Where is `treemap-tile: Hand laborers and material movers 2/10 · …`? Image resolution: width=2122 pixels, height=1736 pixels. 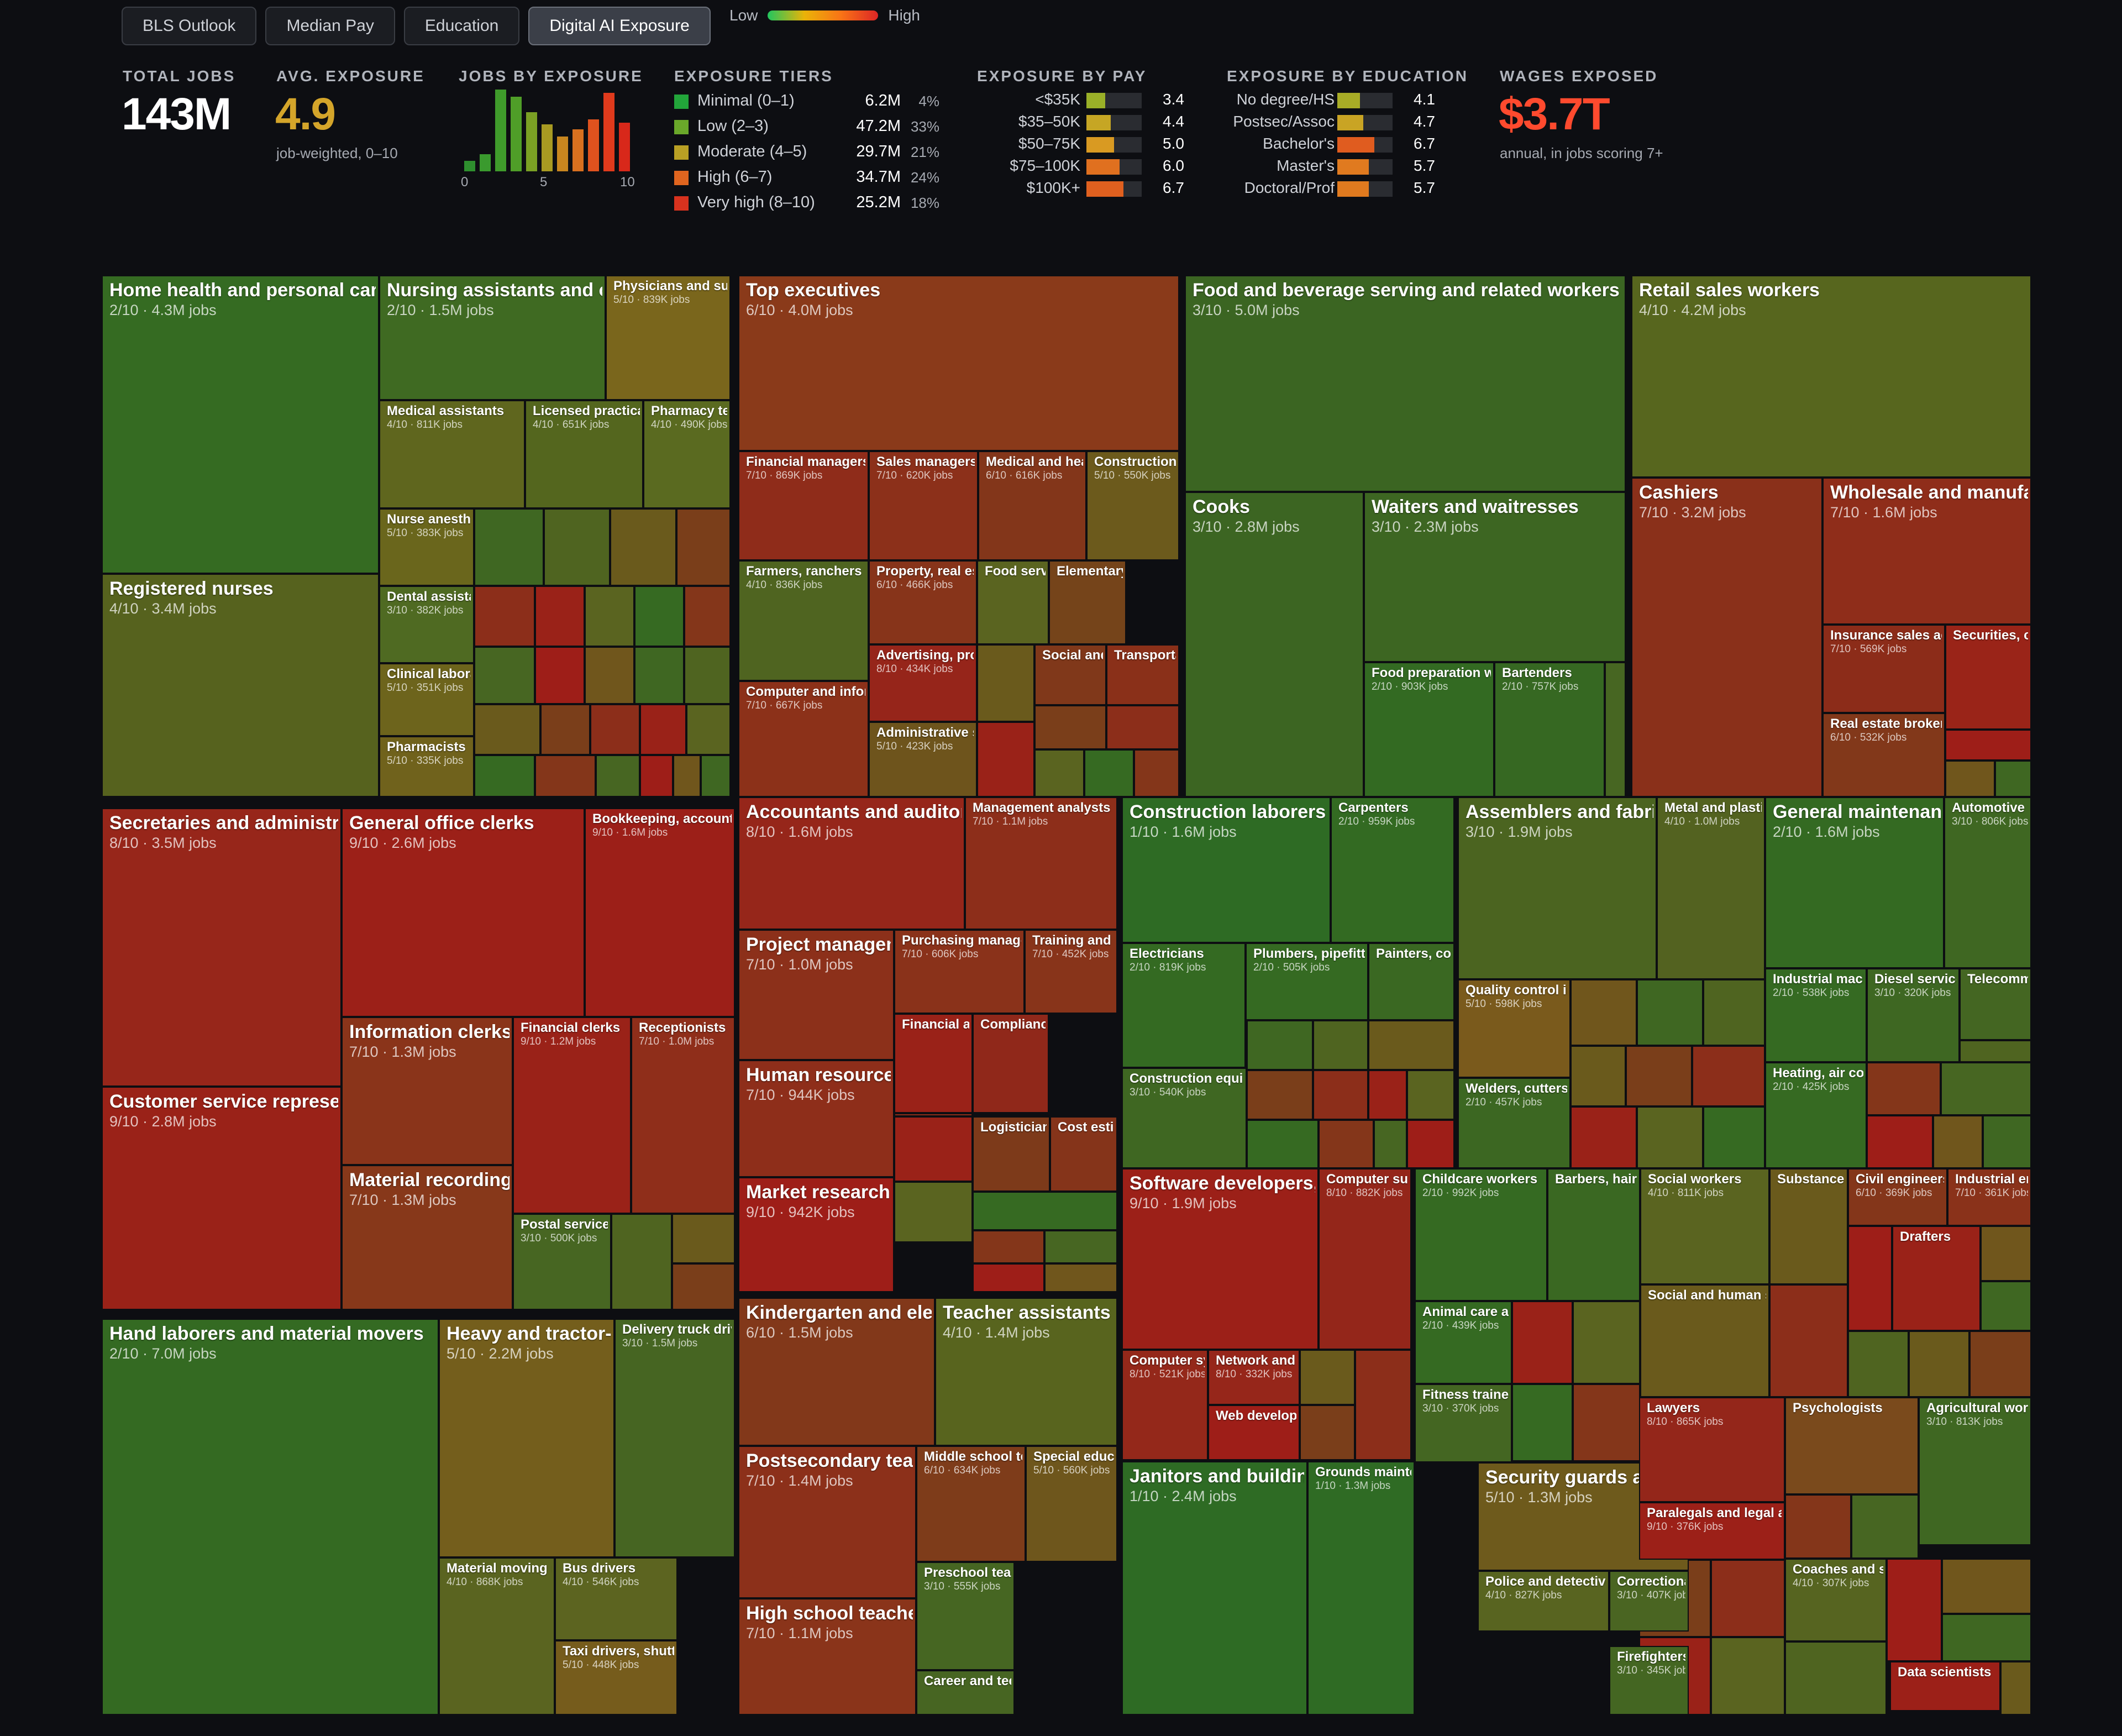 treemap-tile: Hand laborers and material movers 2/10 · … is located at coordinates (270, 1517).